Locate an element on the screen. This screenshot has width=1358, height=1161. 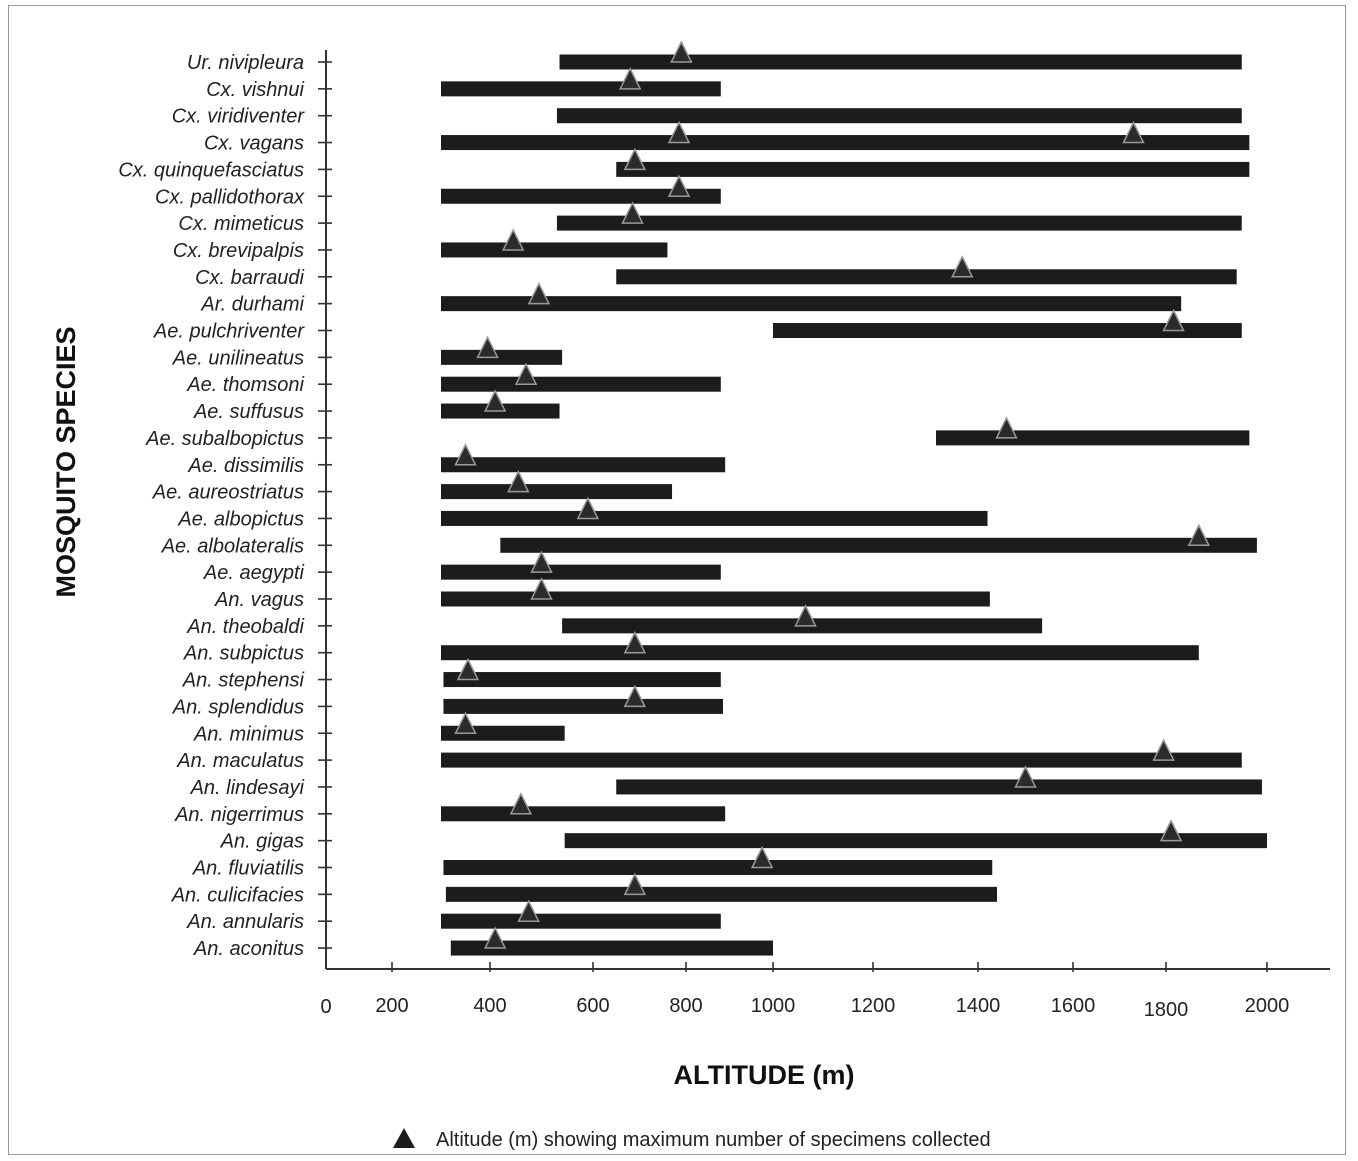
species-label-an-vagus: An. vagus is located at coordinates (259, 600).